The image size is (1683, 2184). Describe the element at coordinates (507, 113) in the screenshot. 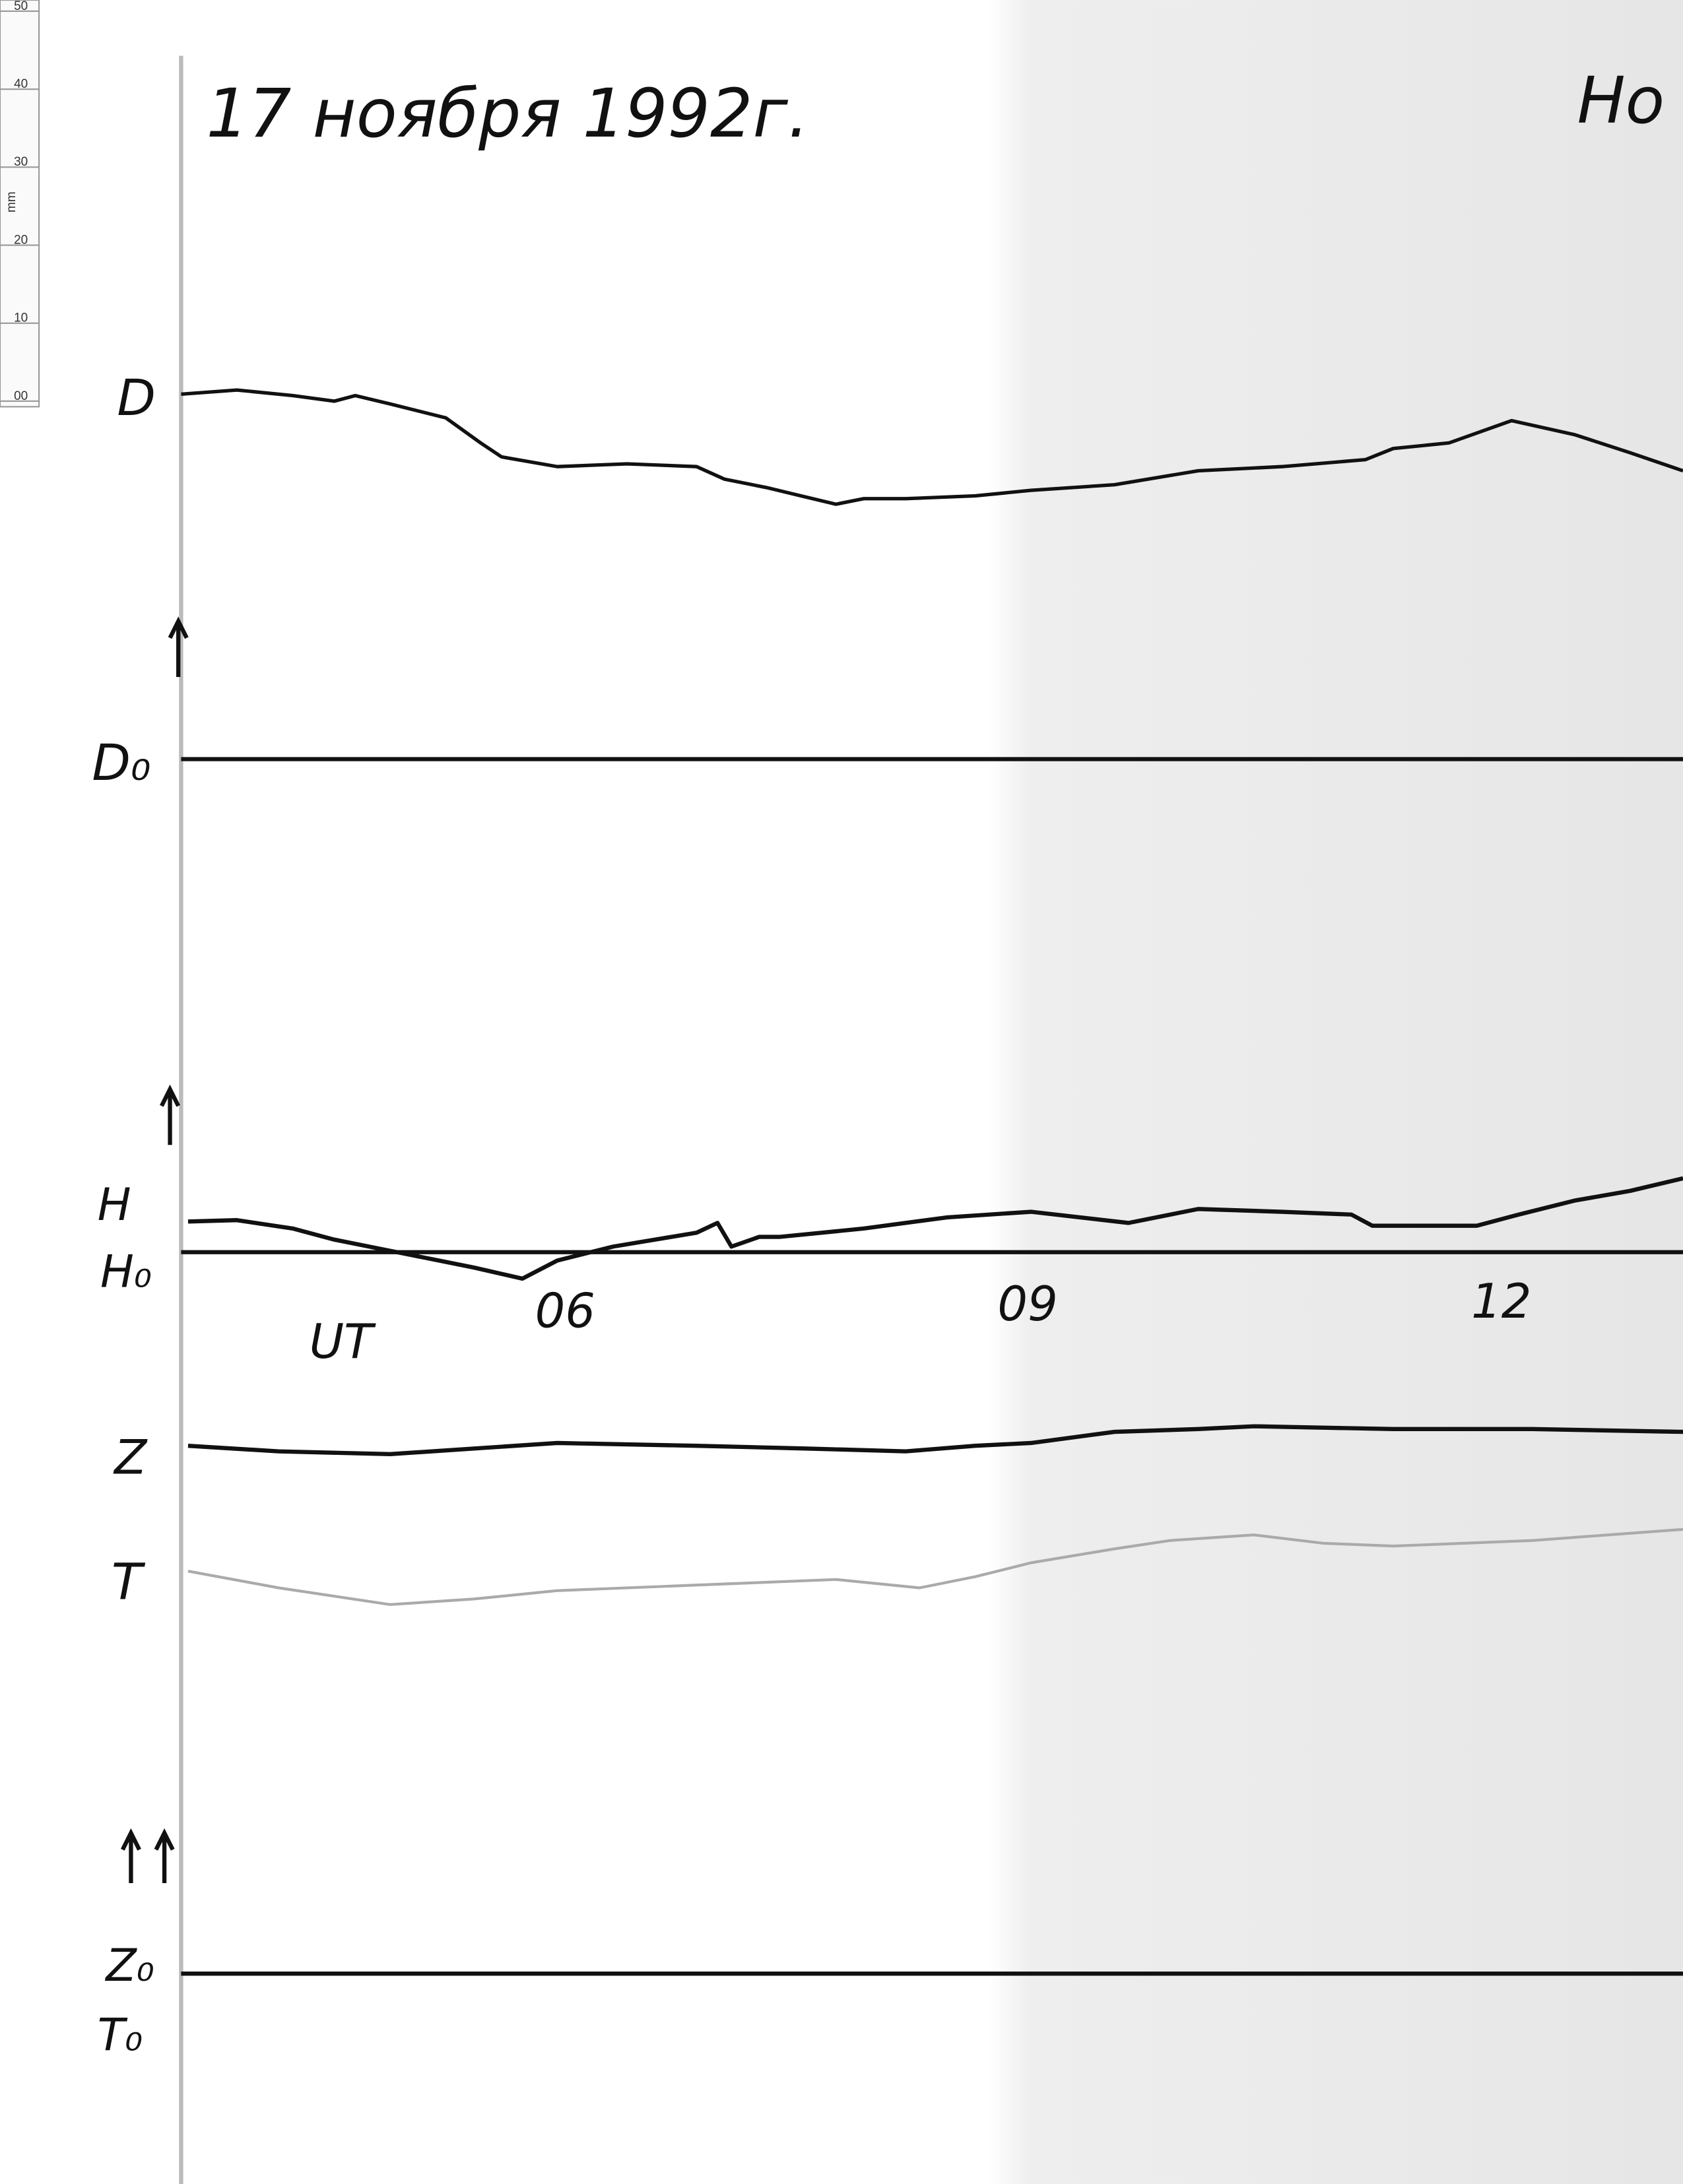

I see `date-title: 17 ноября 1992г.` at that location.